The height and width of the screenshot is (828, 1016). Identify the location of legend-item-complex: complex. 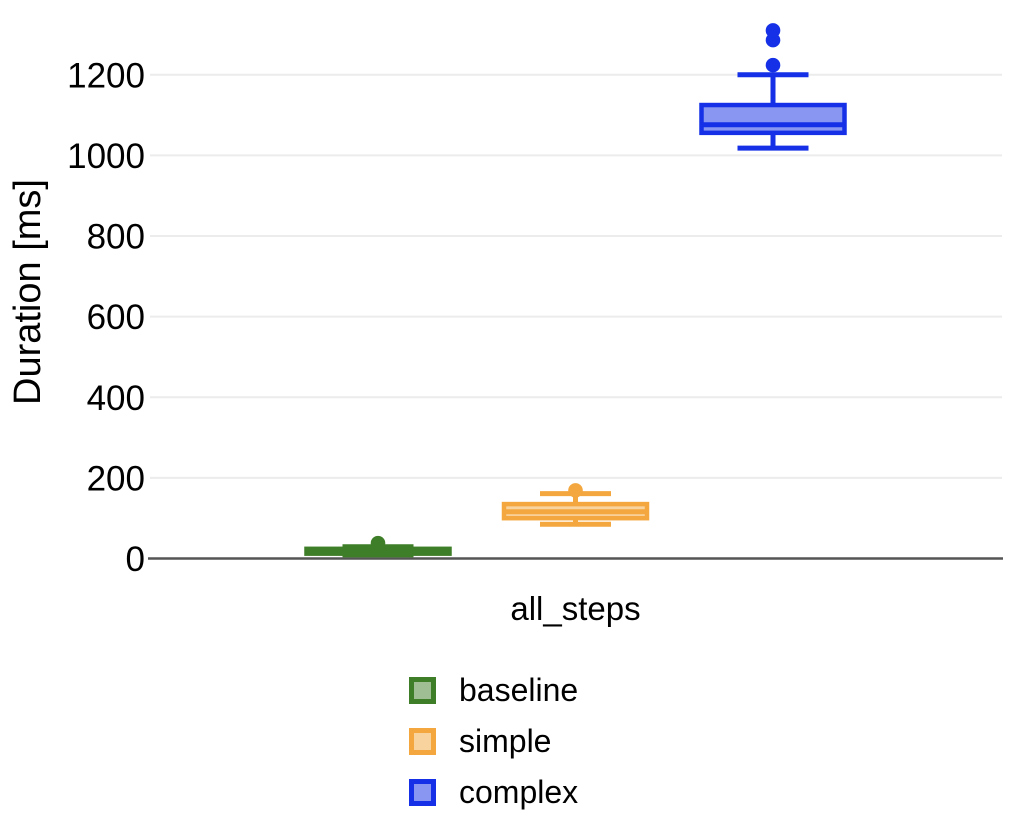
(494, 792).